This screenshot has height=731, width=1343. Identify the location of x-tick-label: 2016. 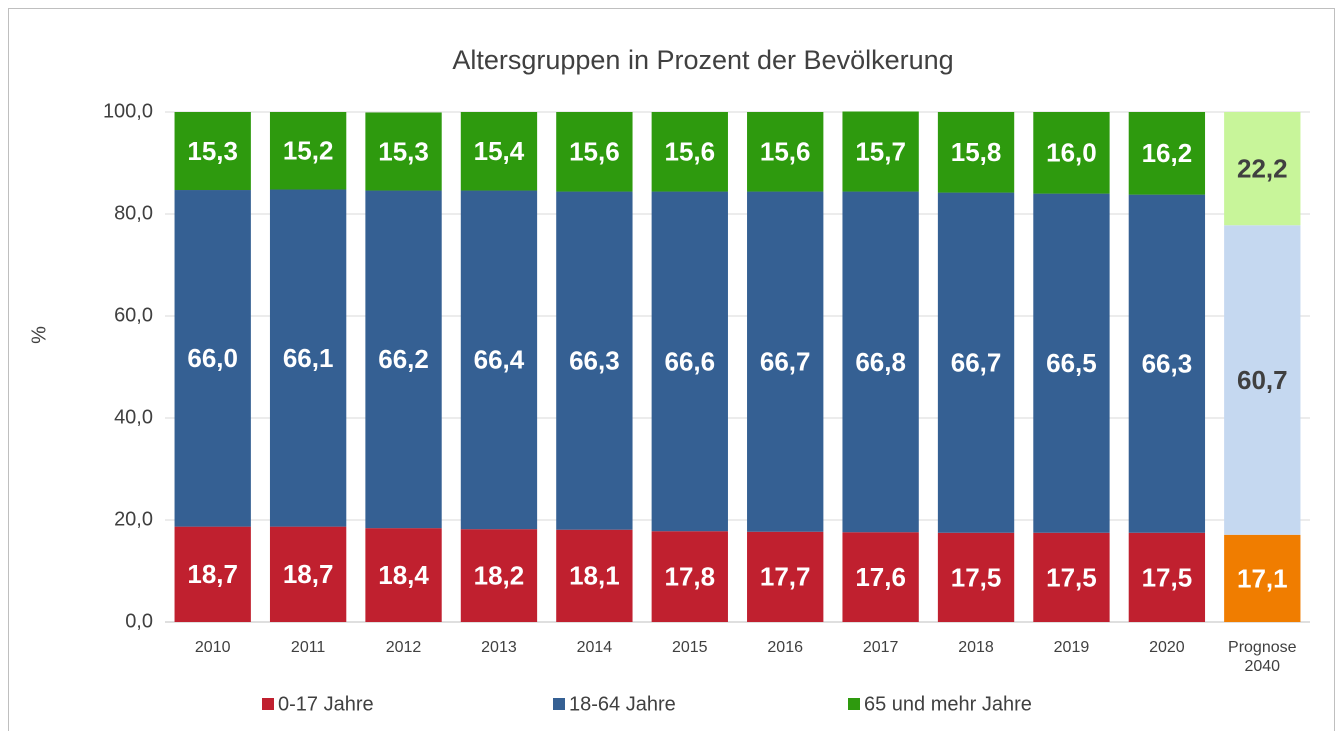
(785, 647).